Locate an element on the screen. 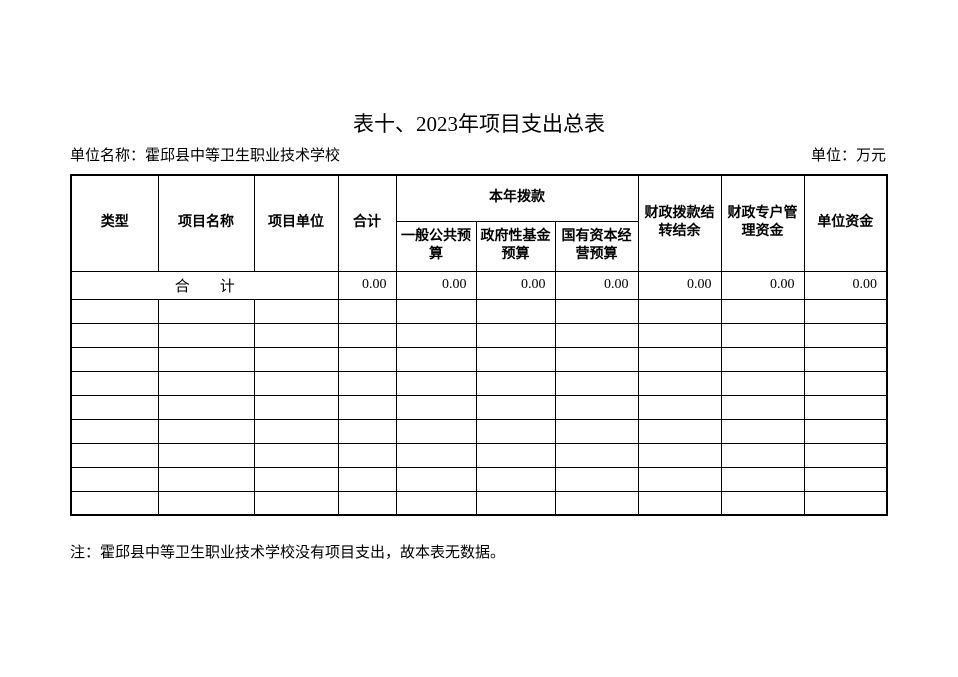 The width and height of the screenshot is (958, 677). header-fiscal-special-account: 财政专户管 理资金 is located at coordinates (762, 223).